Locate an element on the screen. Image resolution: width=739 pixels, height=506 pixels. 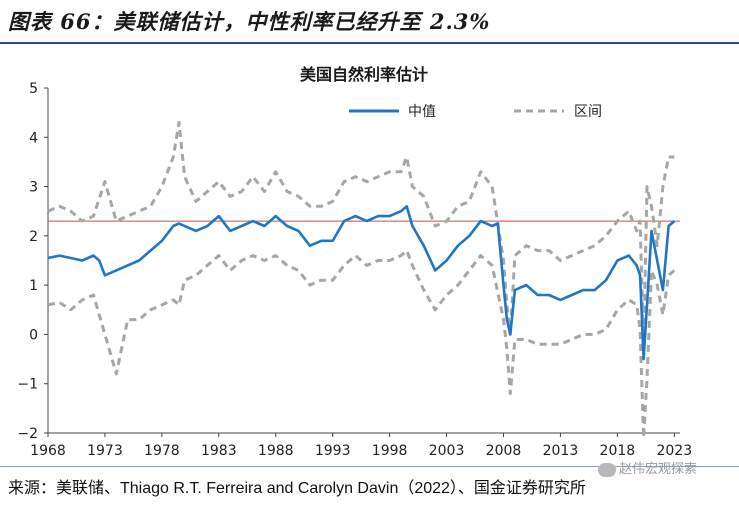
legend-range-label: 区间 is located at coordinates (588, 112).